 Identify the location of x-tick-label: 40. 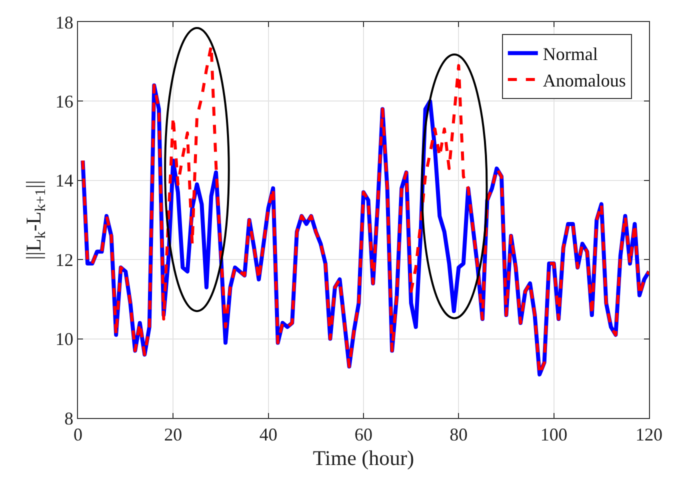
(268, 434).